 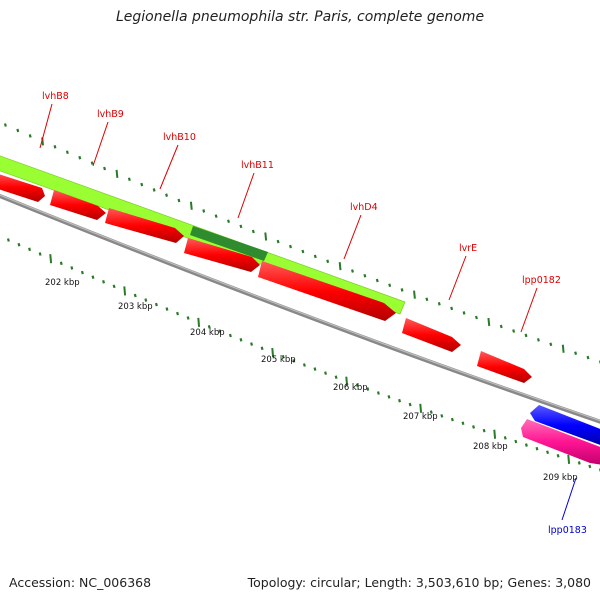 What do you see at coordinates (62, 283) in the screenshot?
I see `scale-label: 202 kbp` at bounding box center [62, 283].